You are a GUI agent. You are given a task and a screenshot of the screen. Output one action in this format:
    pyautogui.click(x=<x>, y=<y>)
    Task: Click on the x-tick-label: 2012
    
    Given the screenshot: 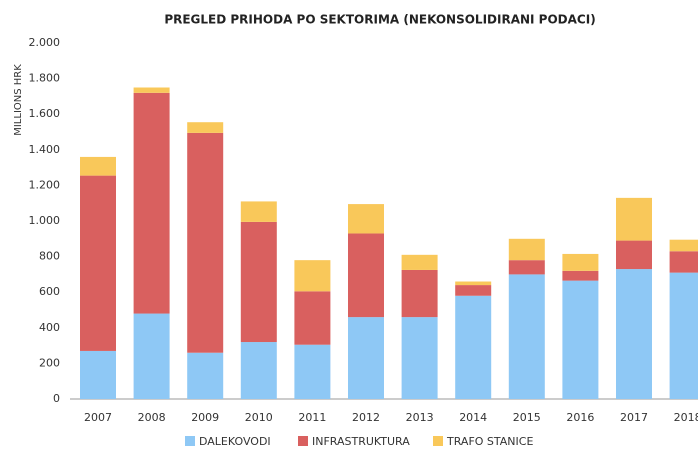 What is the action you would take?
    pyautogui.click(x=366, y=417)
    